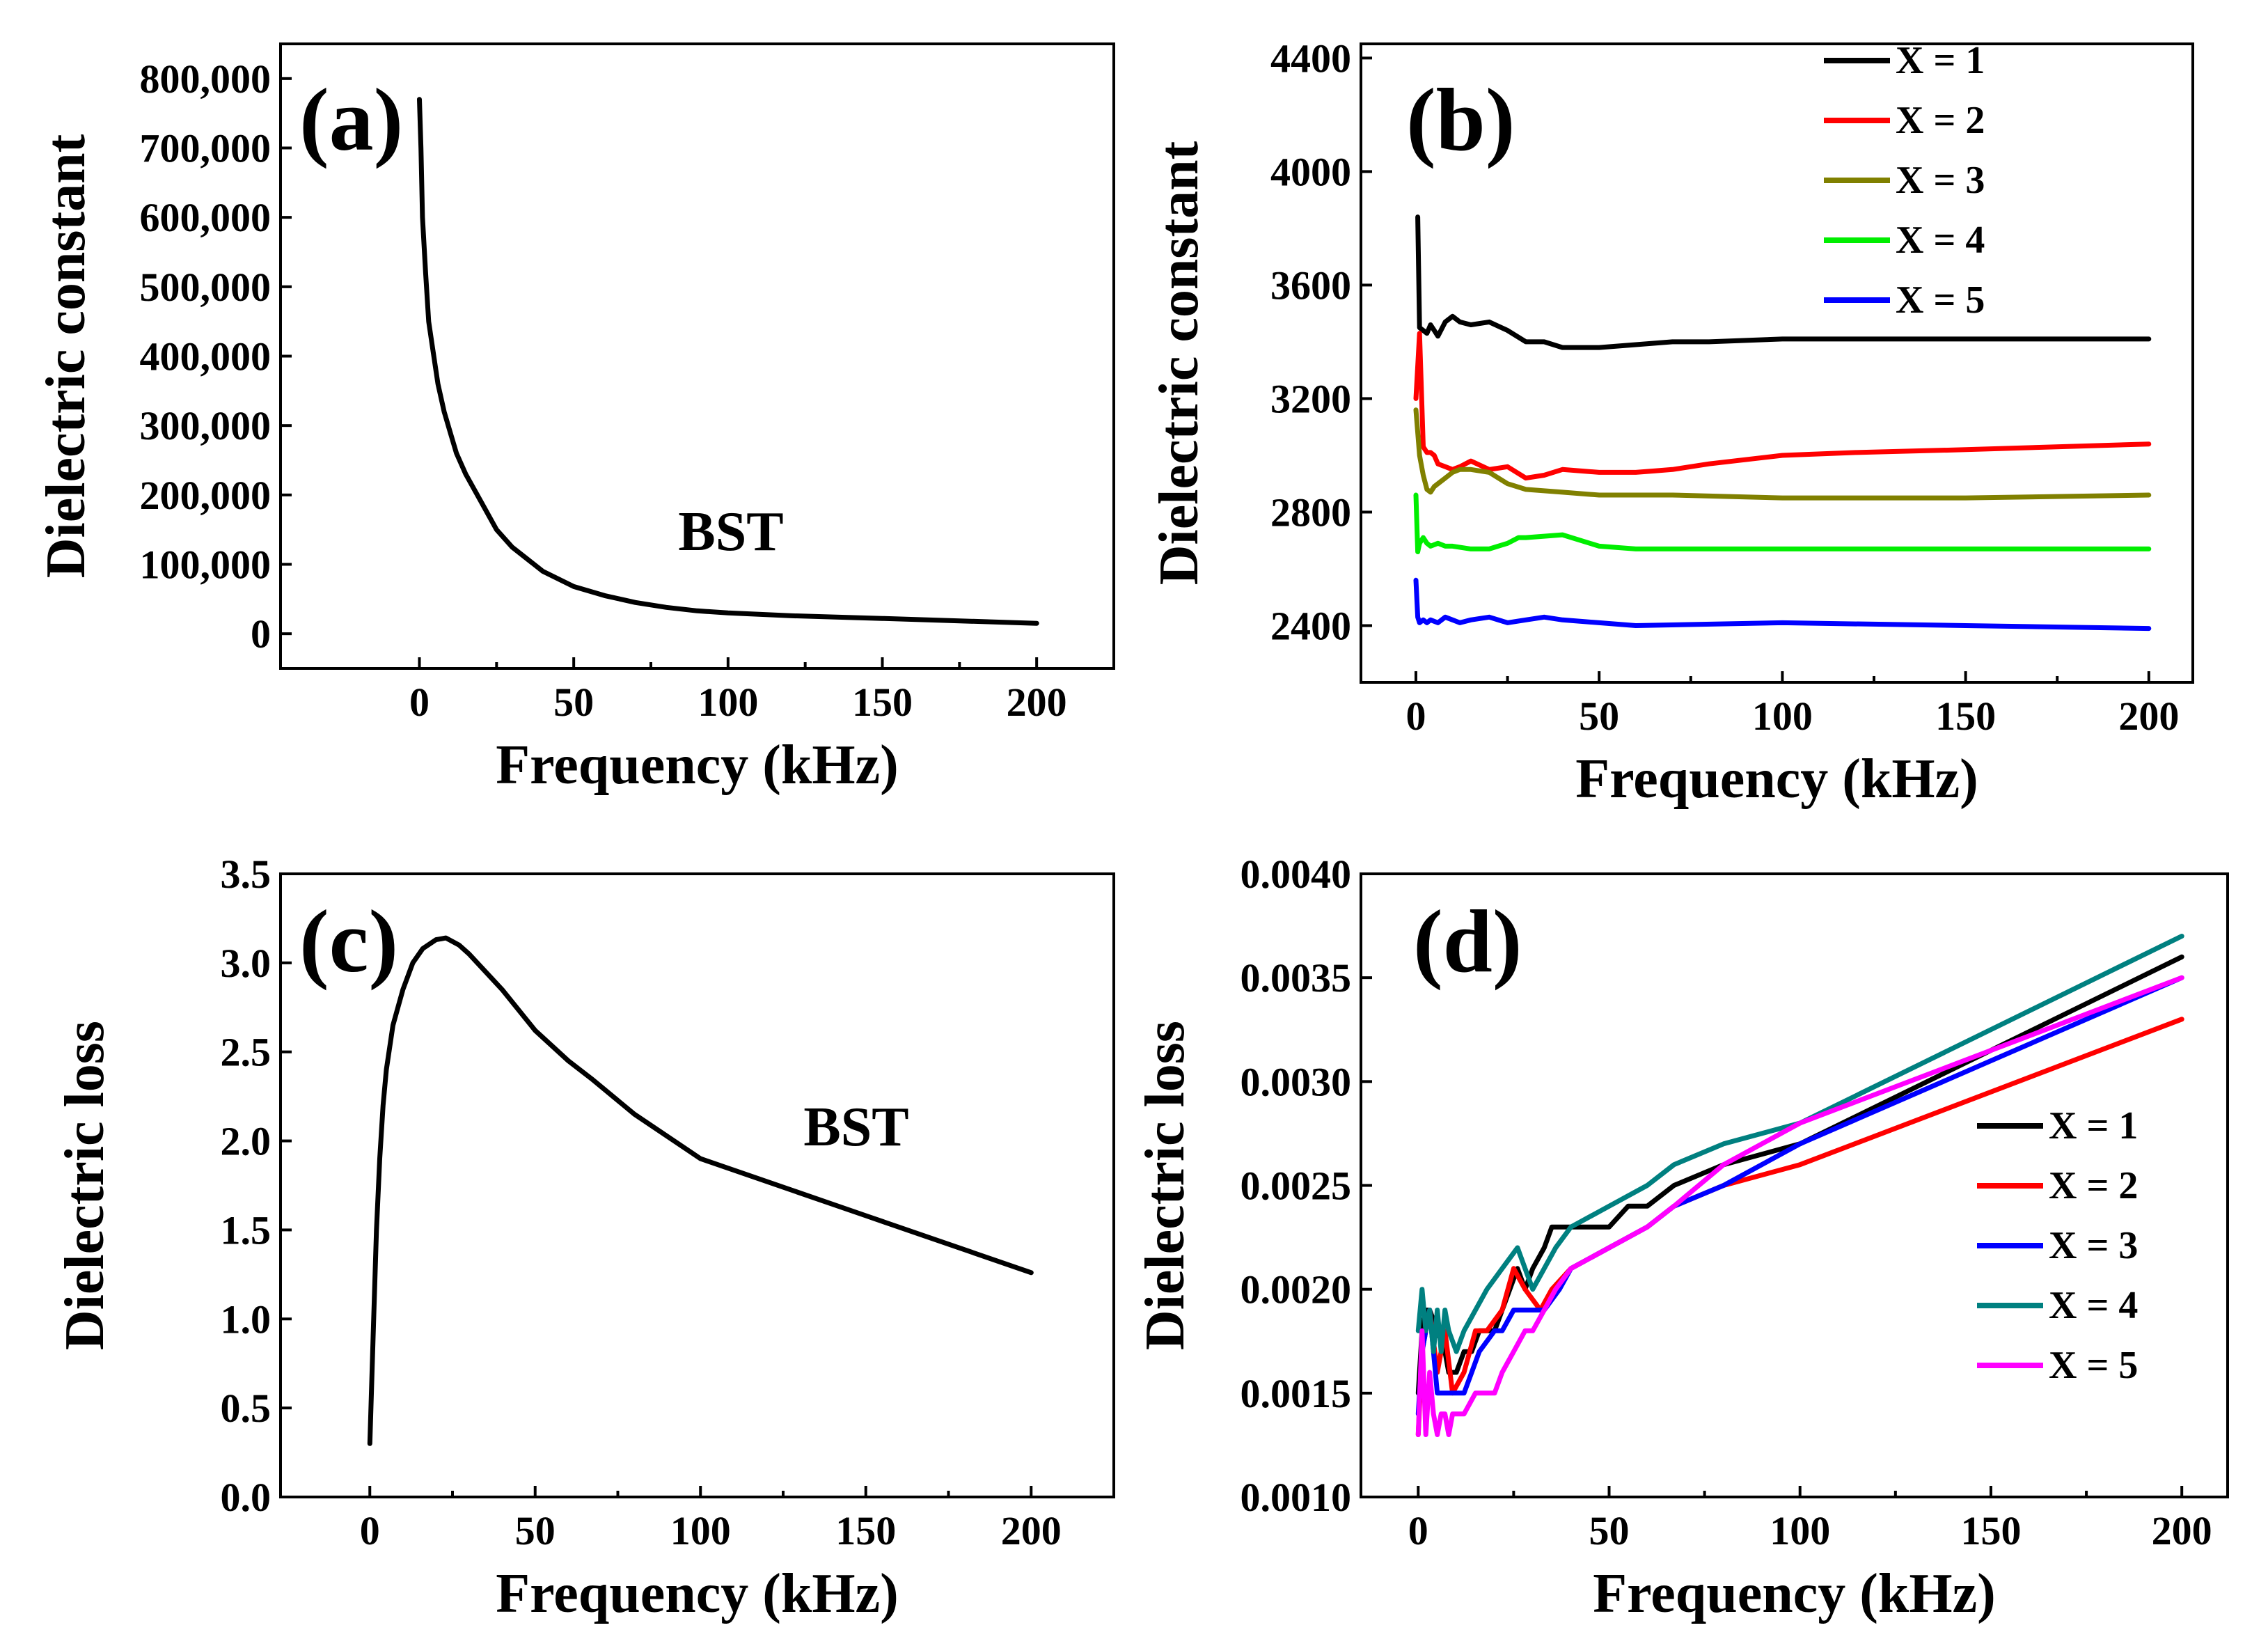 This screenshot has width=2268, height=1646. What do you see at coordinates (205, 495) in the screenshot?
I see `y-tick-label: 200,000` at bounding box center [205, 495].